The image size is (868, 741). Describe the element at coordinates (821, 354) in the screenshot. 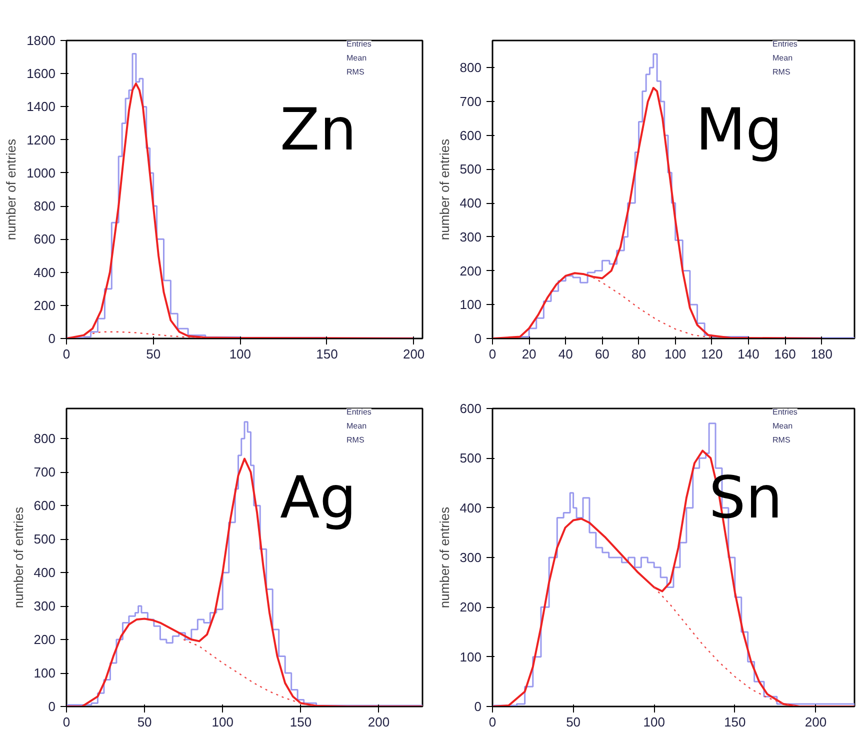

I see `x-tick-label: 180` at that location.